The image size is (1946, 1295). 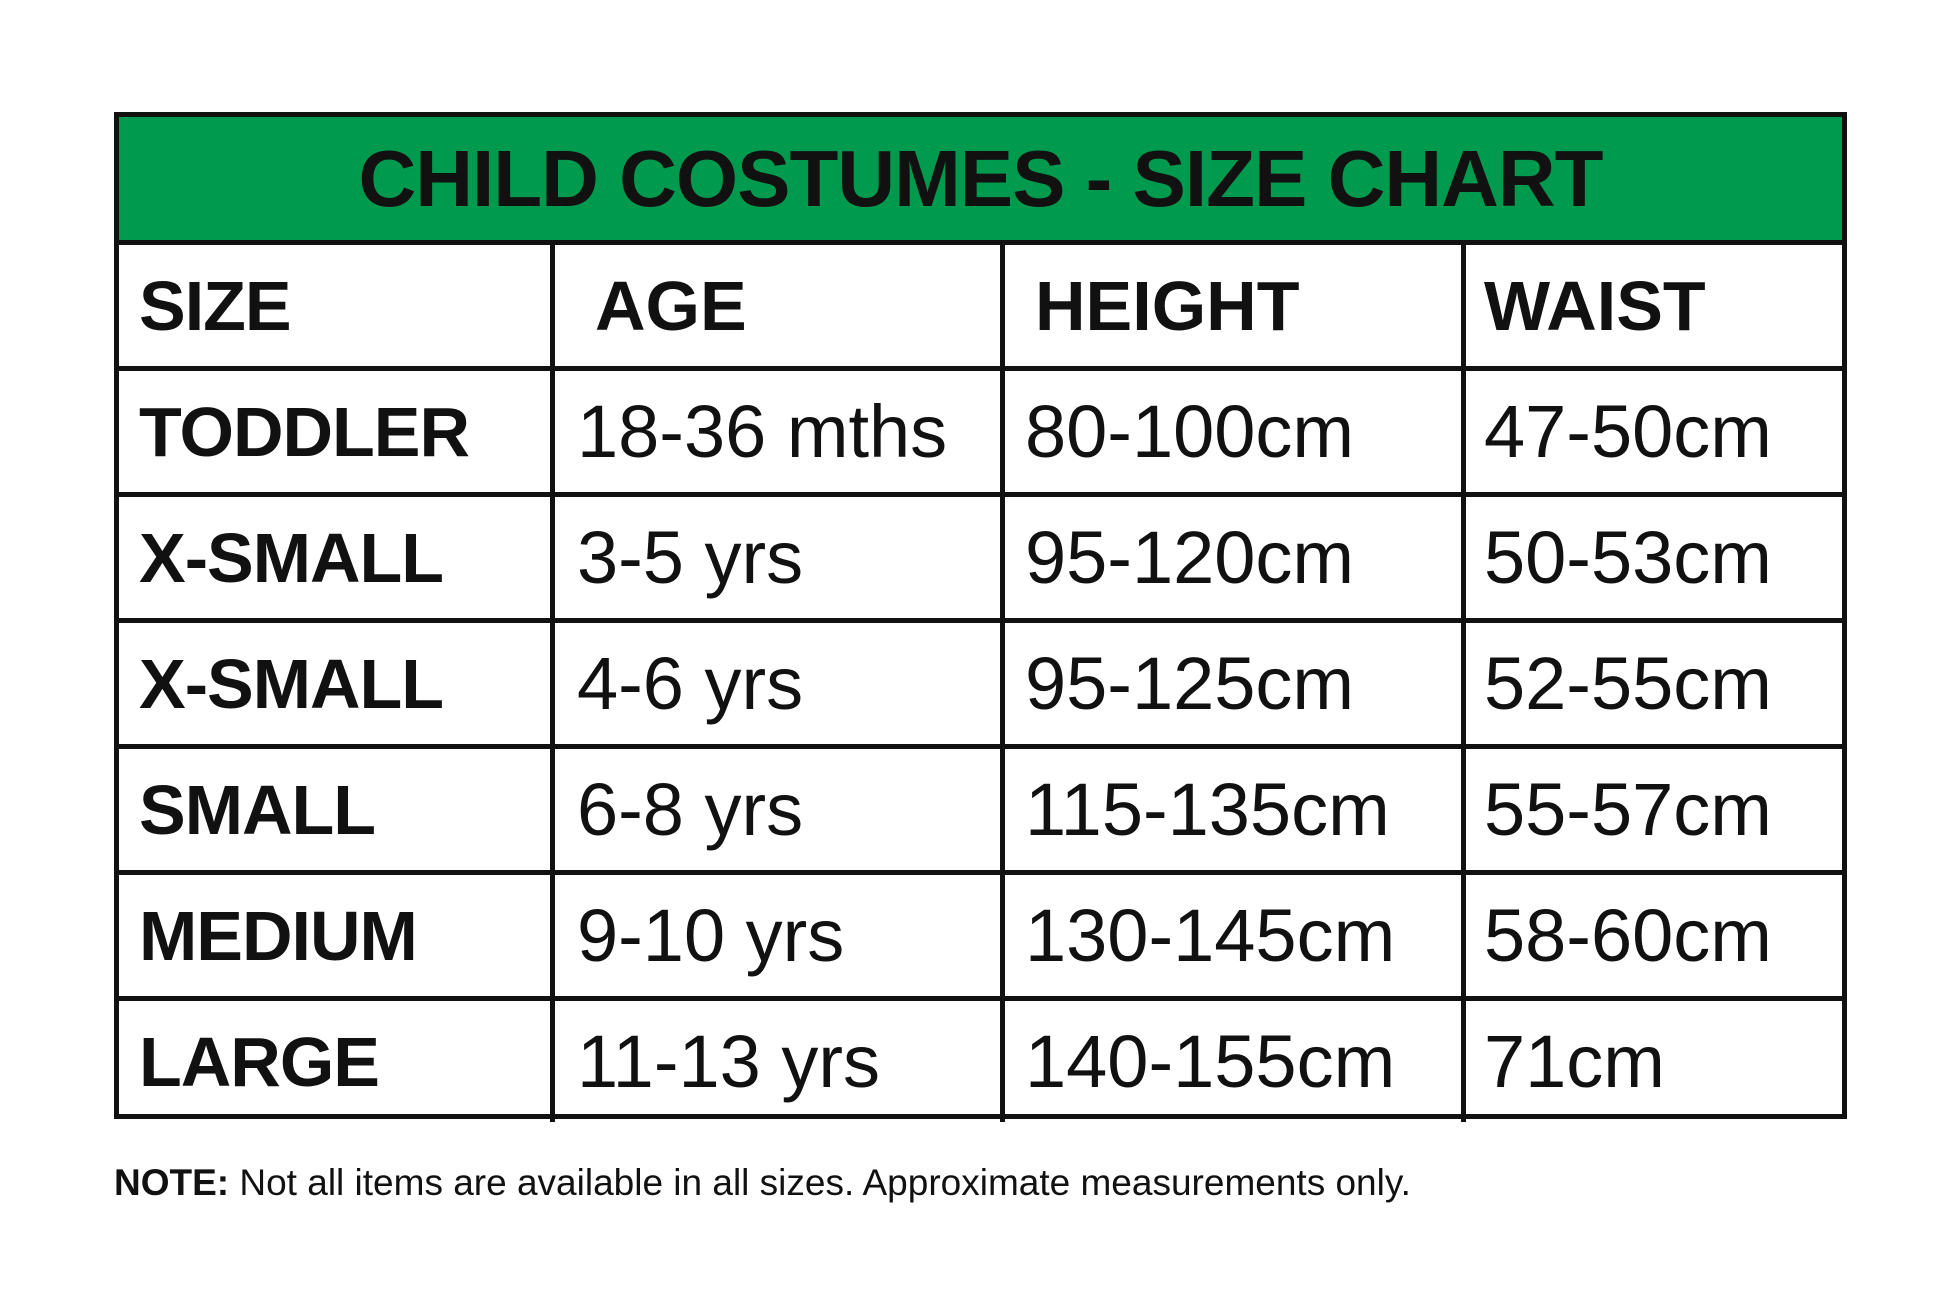 I want to click on table-row: TODDLER 18-36 mths 80-100cm 47-50cm, so click(x=980, y=434).